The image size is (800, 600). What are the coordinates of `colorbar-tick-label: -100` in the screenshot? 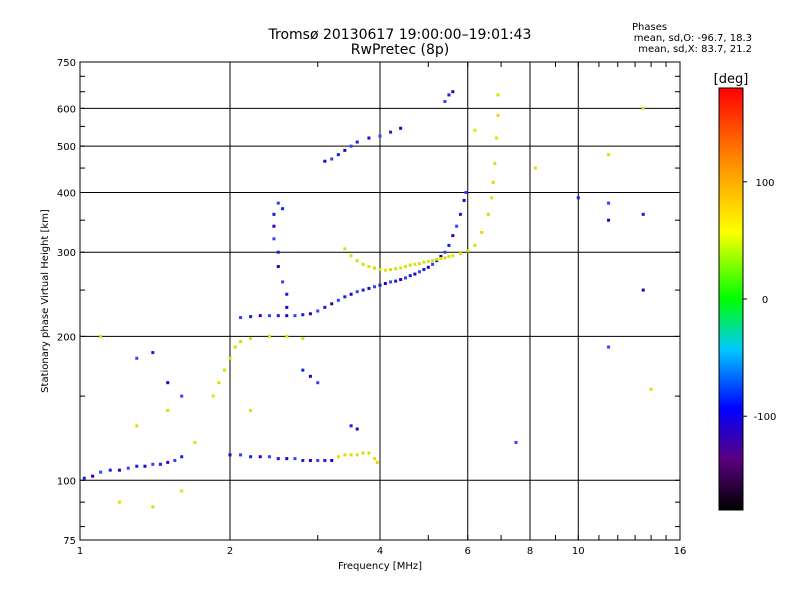 It's located at (765, 417).